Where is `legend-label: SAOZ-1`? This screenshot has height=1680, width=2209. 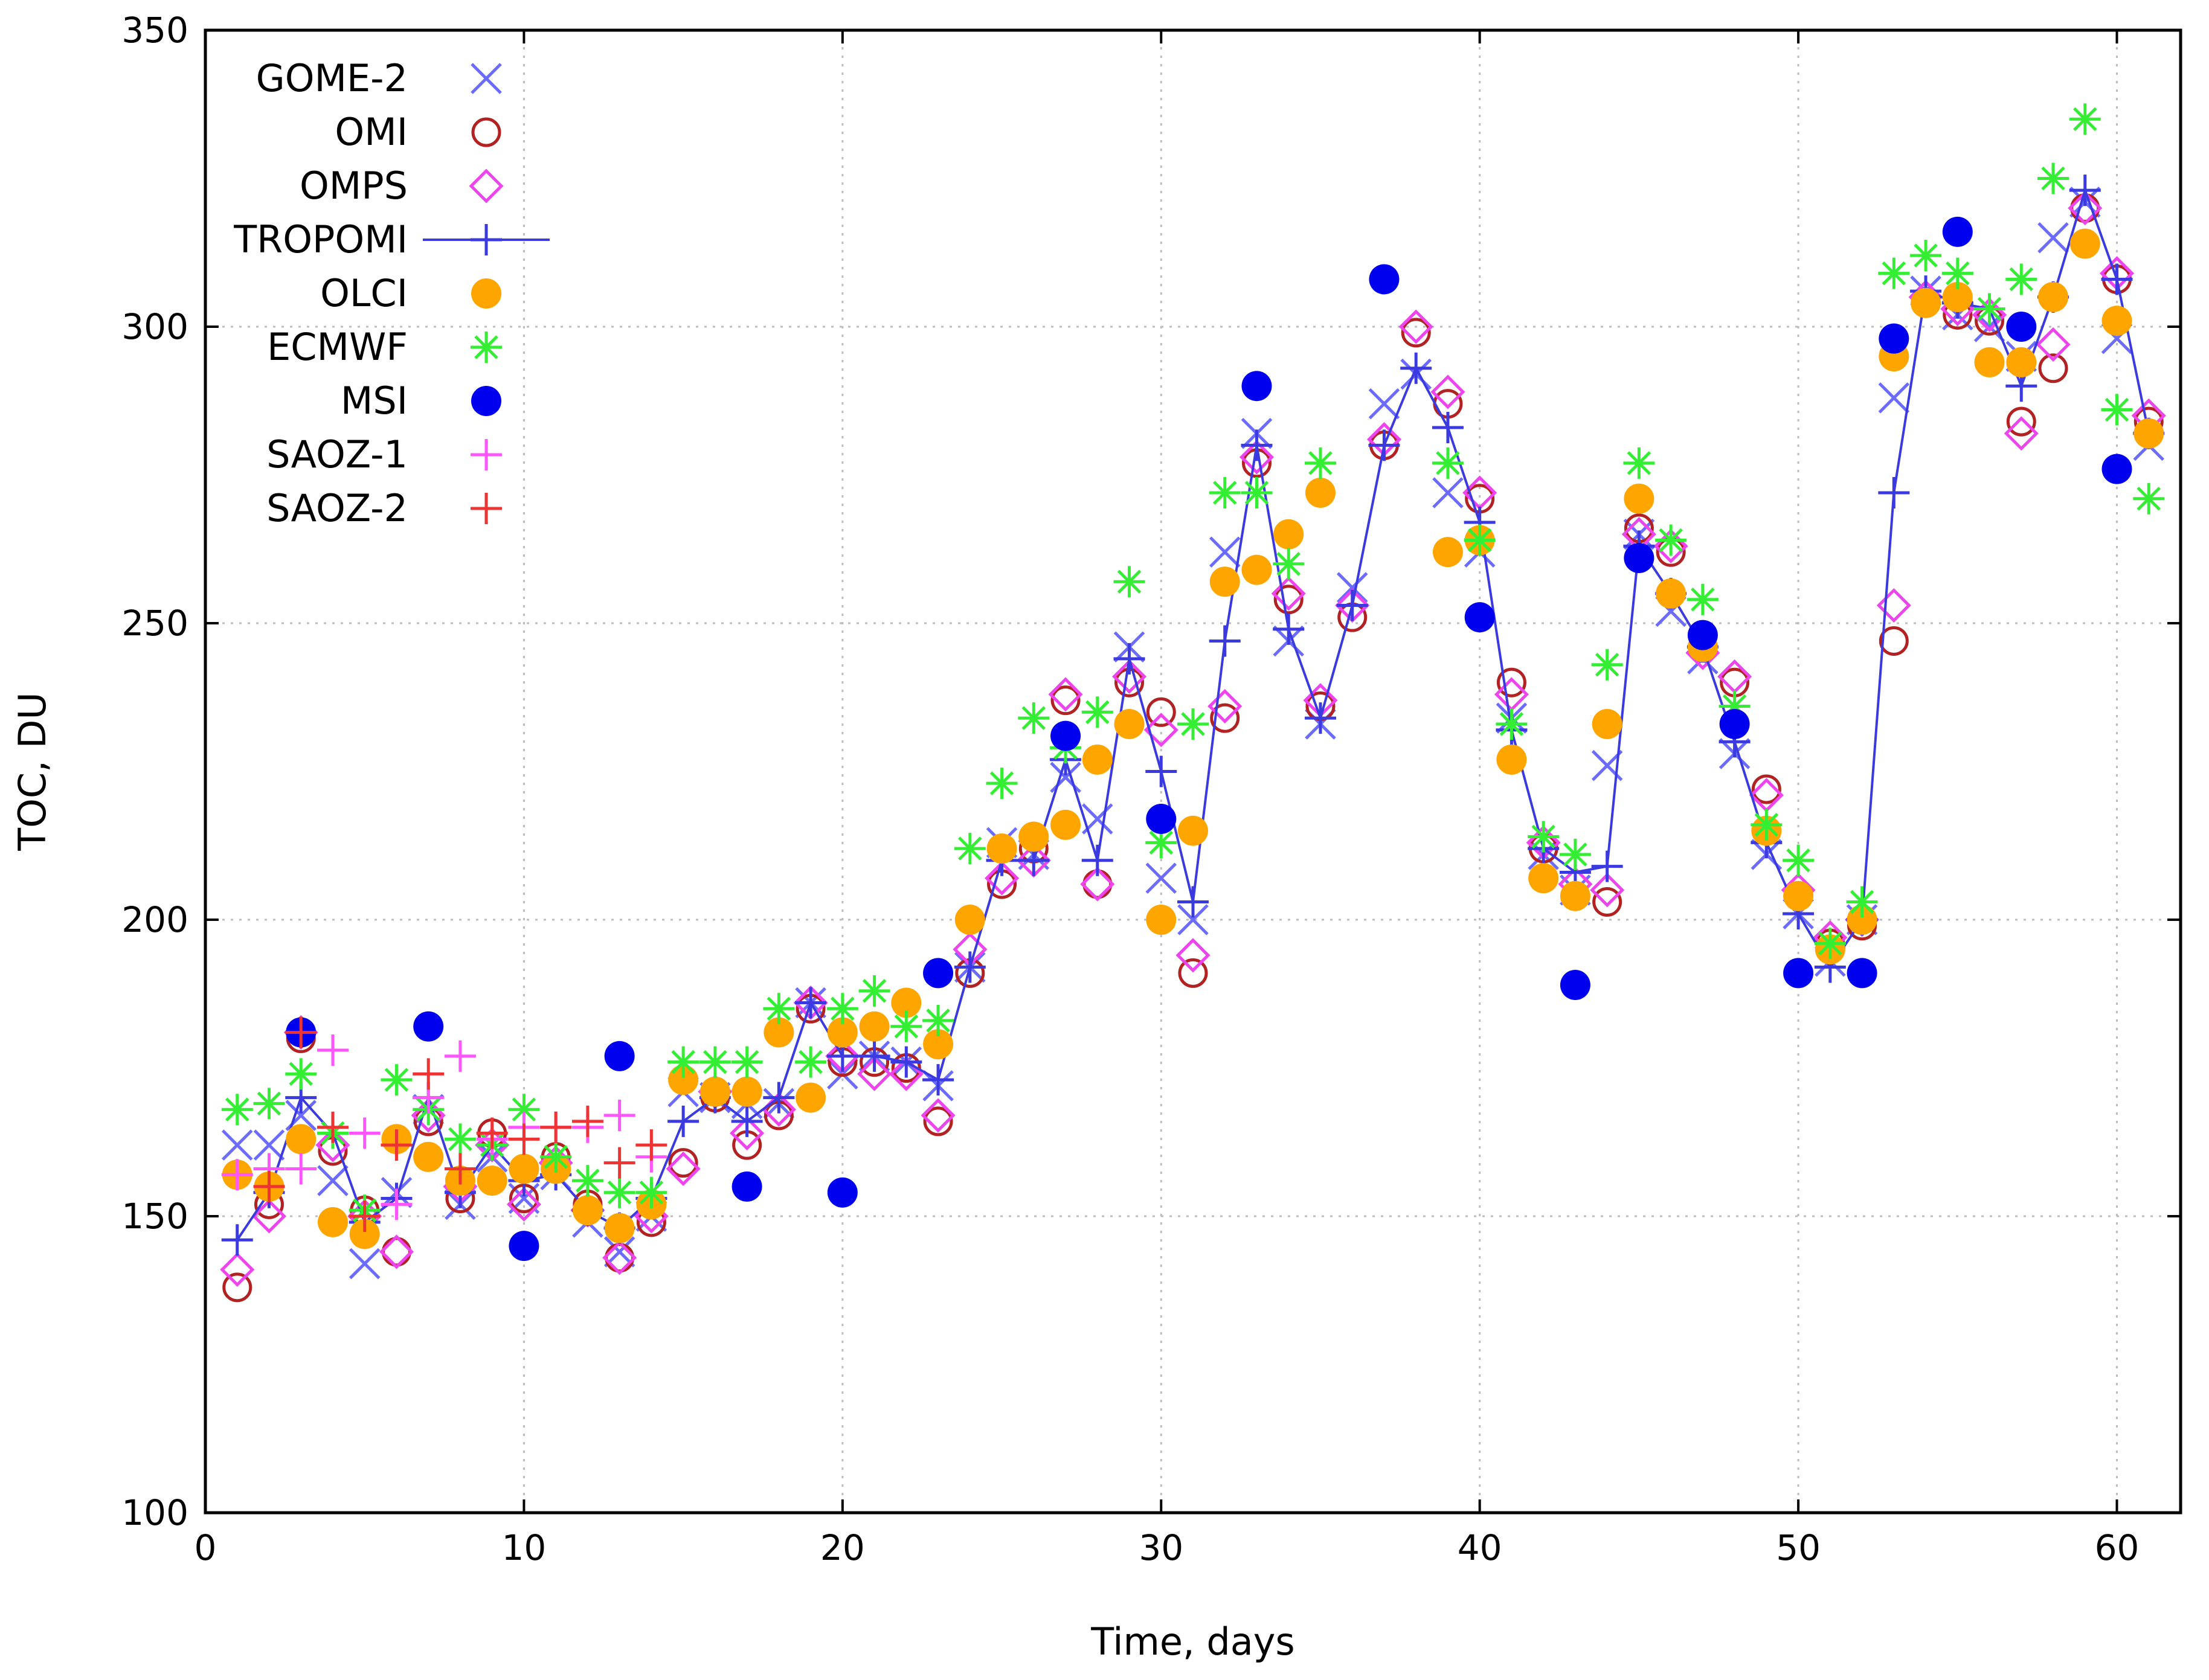
legend-label: SAOZ-1 is located at coordinates (337, 454).